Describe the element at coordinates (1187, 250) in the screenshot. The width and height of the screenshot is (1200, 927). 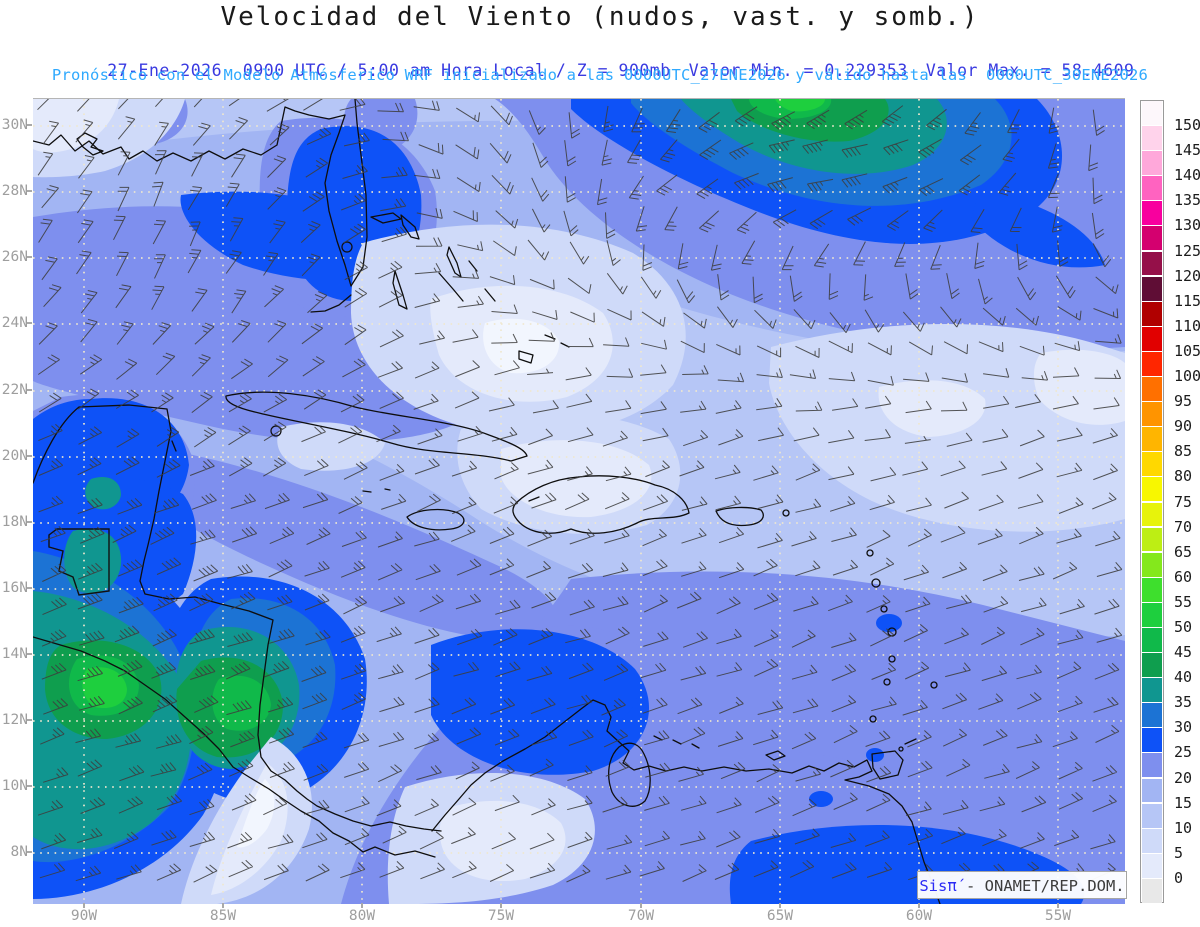
I see `colorbar-label: 125` at that location.